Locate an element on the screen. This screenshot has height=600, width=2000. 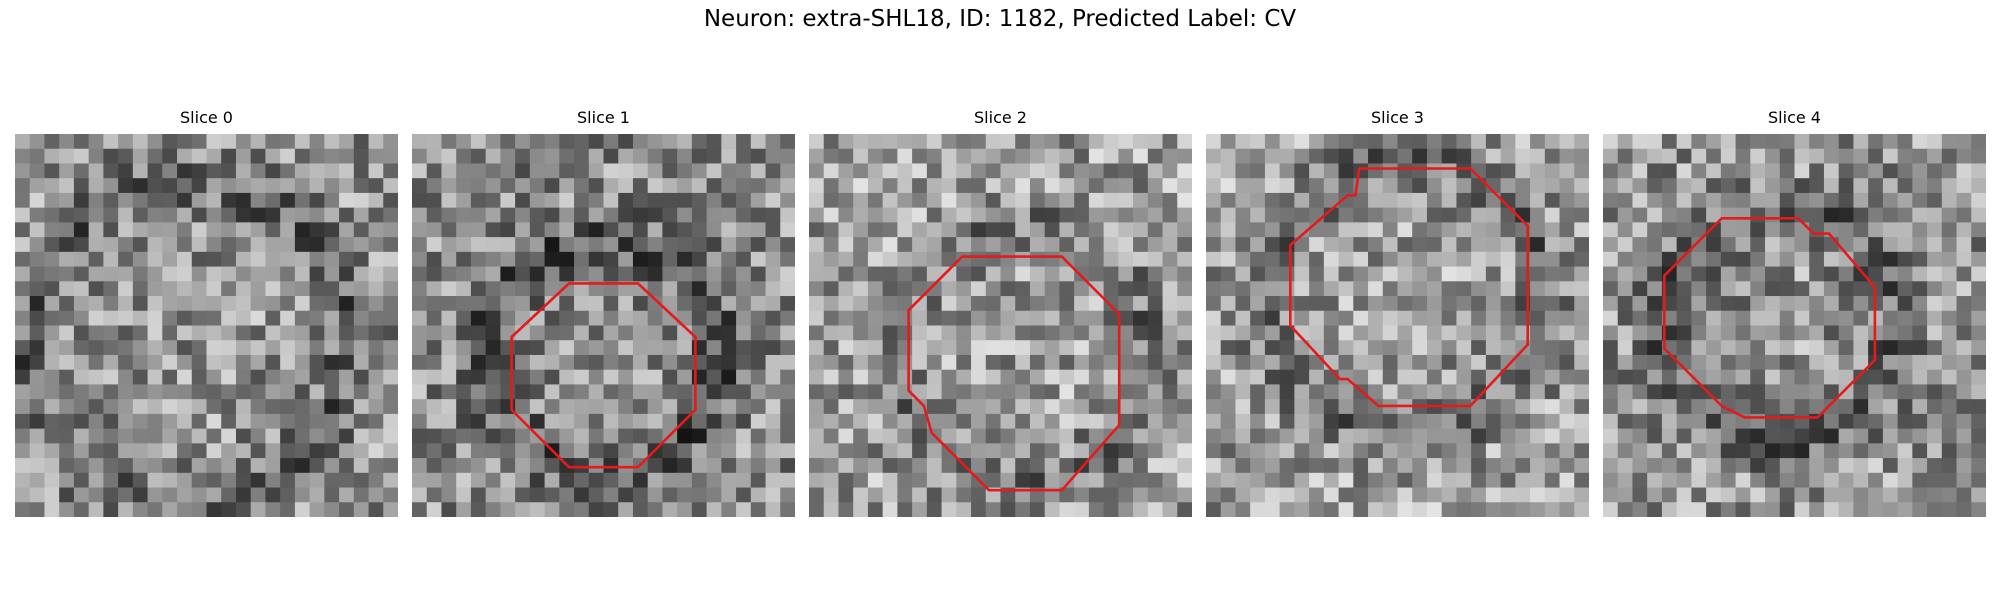
slice-image-1-svg is located at coordinates (603, 325).